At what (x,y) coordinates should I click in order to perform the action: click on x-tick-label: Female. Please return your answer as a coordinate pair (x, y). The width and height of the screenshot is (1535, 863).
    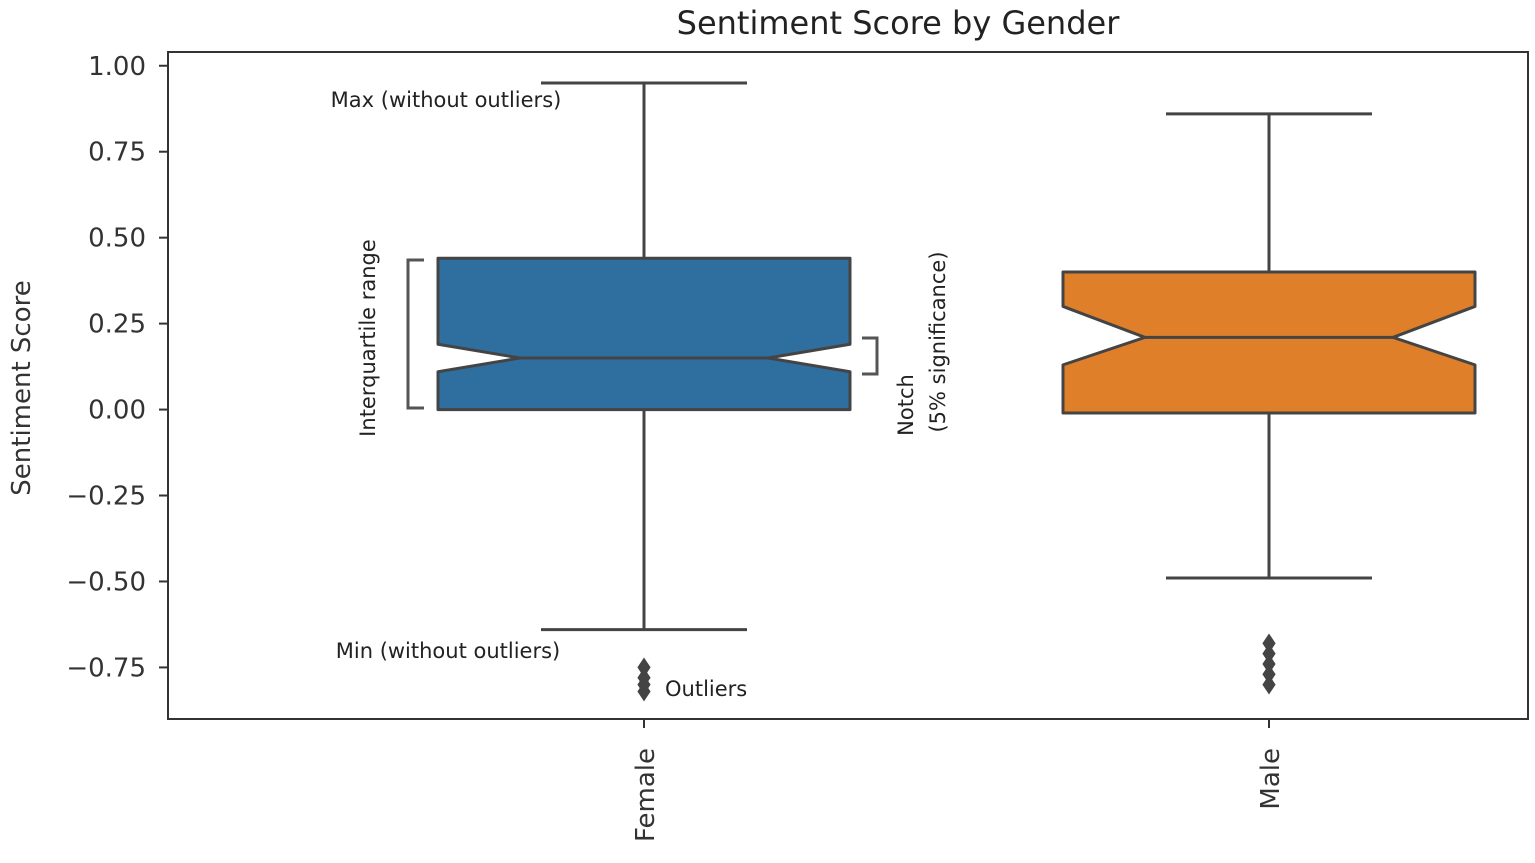
    Looking at the image, I should click on (646, 795).